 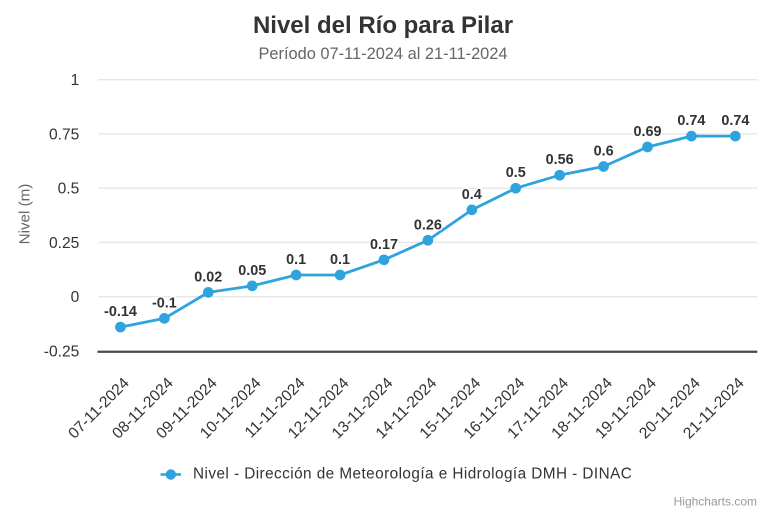 What do you see at coordinates (383, 25) in the screenshot?
I see `svg-text: Nivel del Río para Pilar` at bounding box center [383, 25].